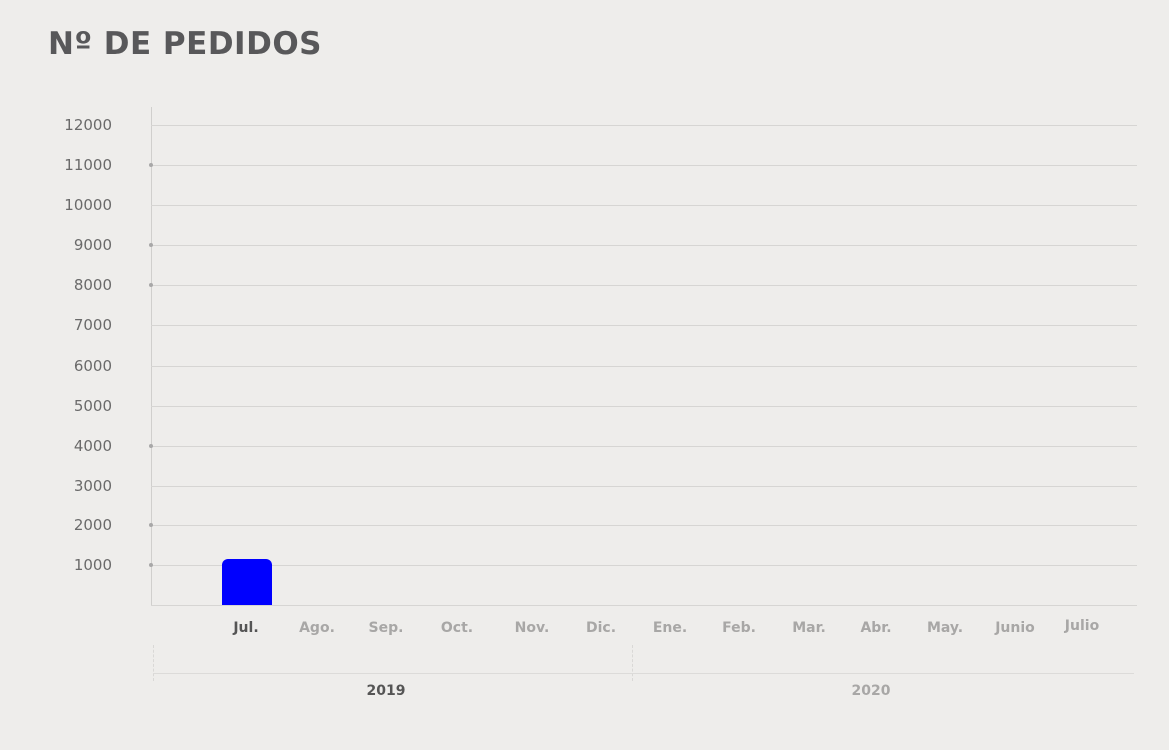 The height and width of the screenshot is (750, 1169). What do you see at coordinates (92, 245) in the screenshot?
I see `y-tick-label: 9000` at bounding box center [92, 245].